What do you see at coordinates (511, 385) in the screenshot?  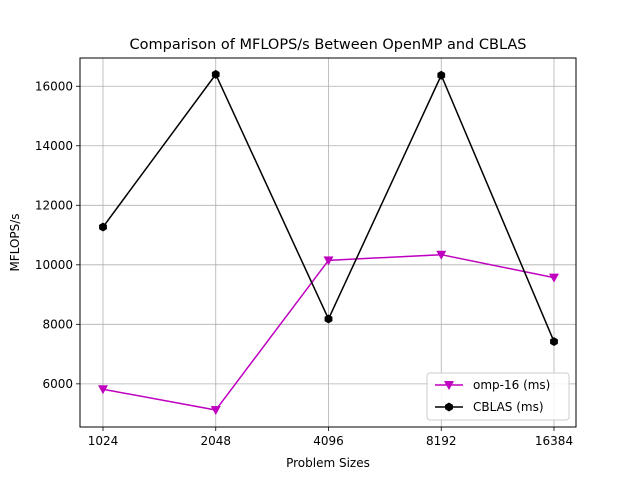 I see `legend-label: omp-16 (ms)` at bounding box center [511, 385].